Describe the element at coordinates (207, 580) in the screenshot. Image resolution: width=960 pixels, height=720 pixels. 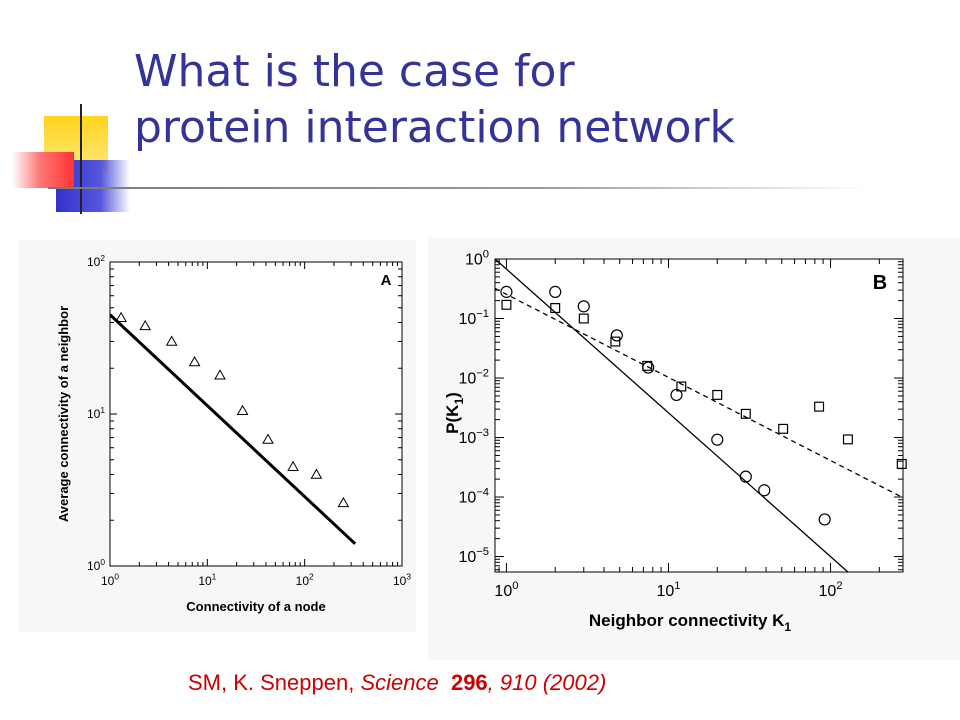
I see `chart-a-x-tick-label: 10¹` at that location.